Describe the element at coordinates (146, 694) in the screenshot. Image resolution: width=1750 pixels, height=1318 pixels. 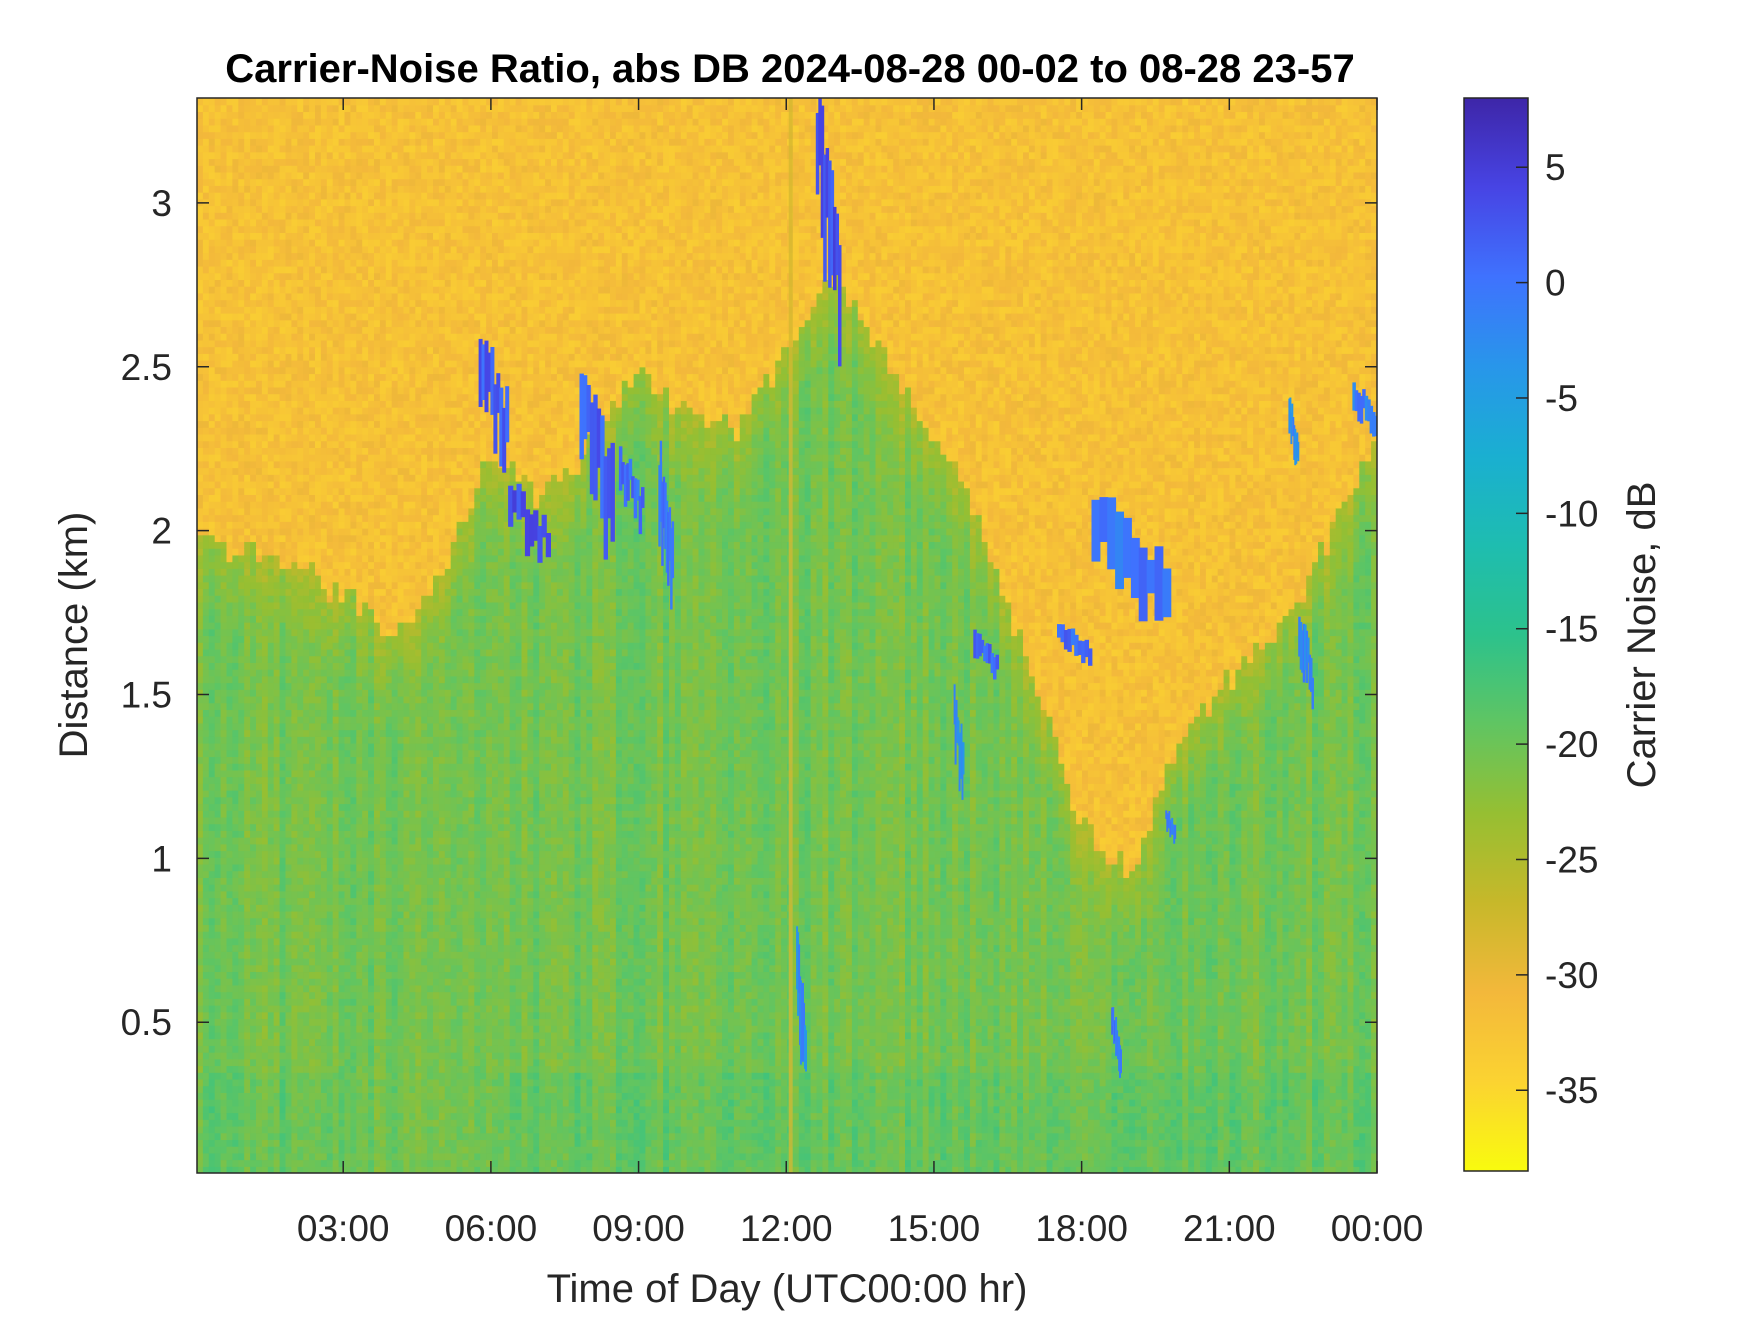
I see `y-tick-label: 1.5` at that location.